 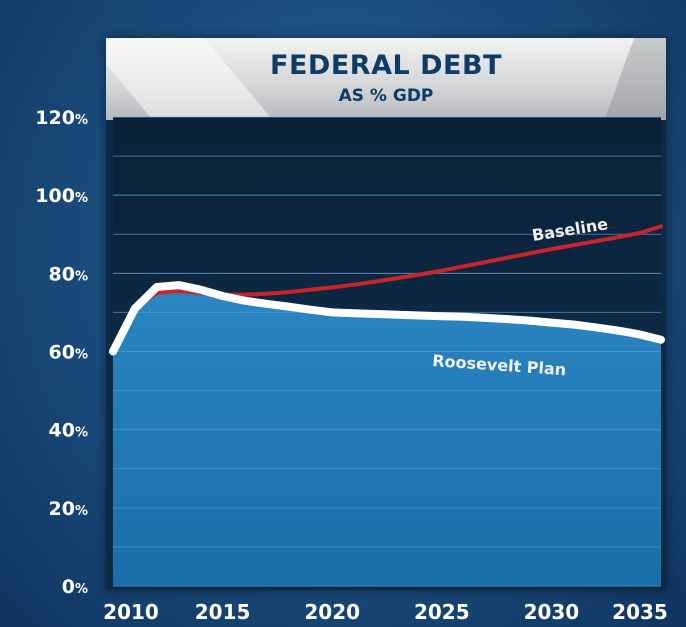 I want to click on y-tick-label: 0%, so click(x=75, y=587).